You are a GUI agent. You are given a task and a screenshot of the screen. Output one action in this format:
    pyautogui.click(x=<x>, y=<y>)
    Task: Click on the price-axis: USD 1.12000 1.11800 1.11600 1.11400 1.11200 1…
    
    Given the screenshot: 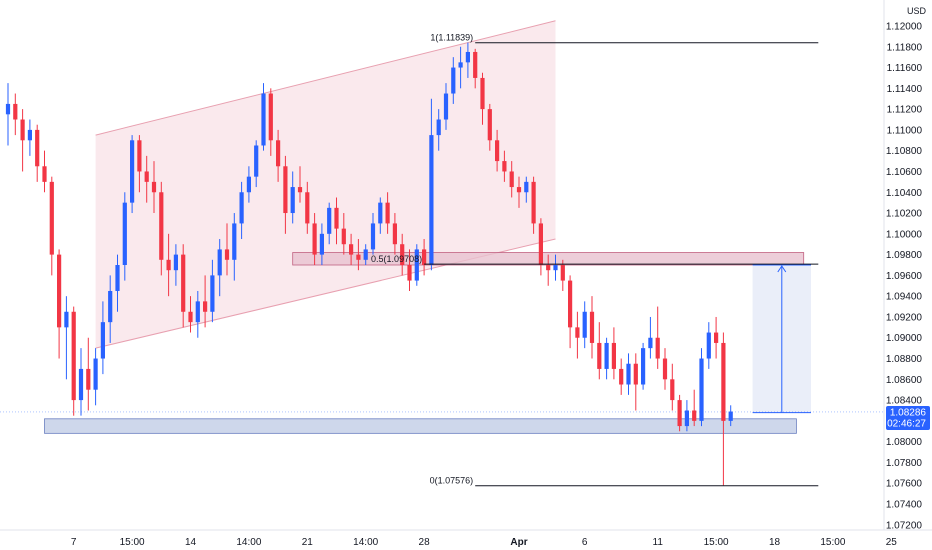 What is the action you would take?
    pyautogui.click(x=906, y=265)
    